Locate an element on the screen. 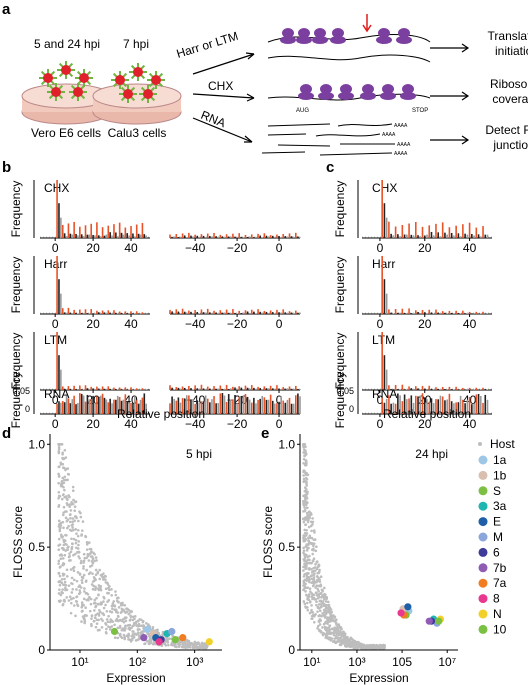 This screenshot has height=685, width=528. panel-letter-a: a is located at coordinates (6, 9).